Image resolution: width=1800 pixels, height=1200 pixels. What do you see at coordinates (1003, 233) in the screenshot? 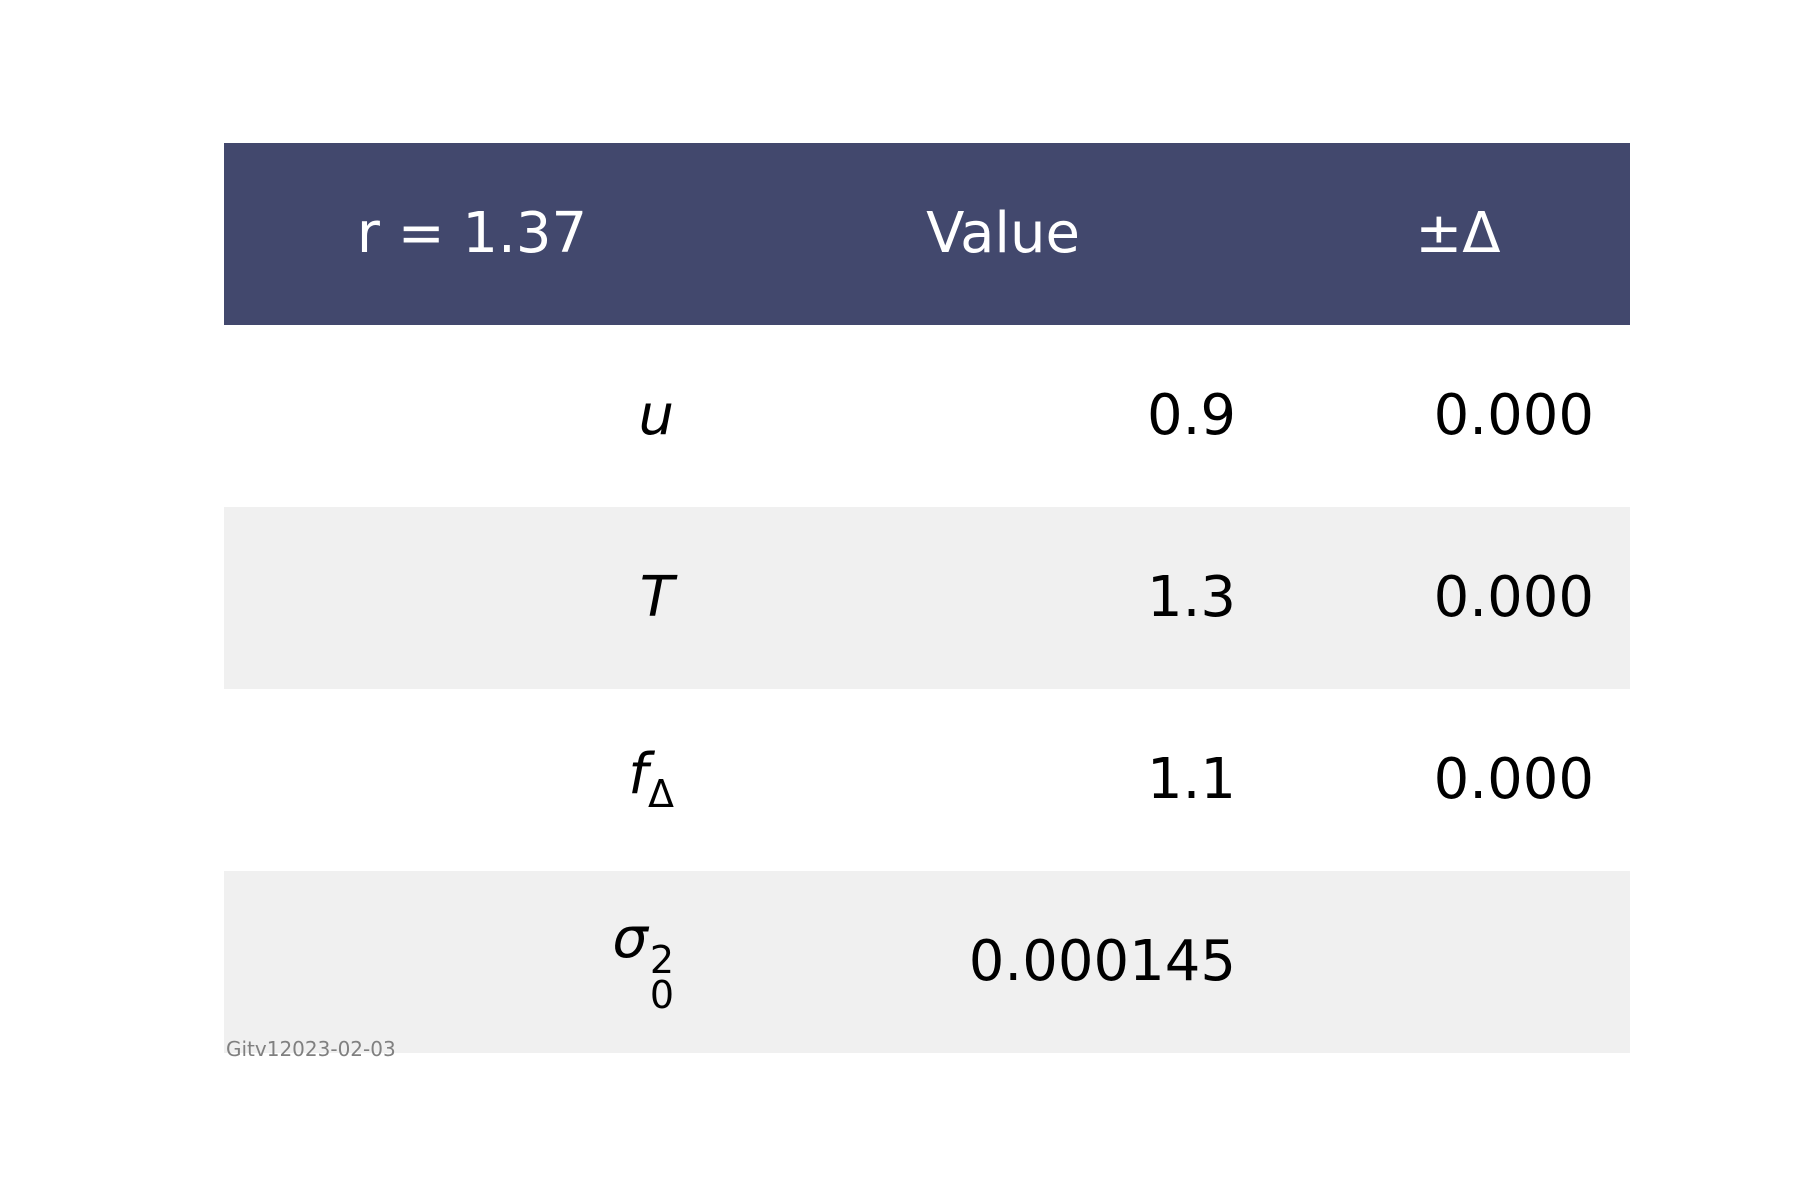
I see `header-col-value: Value` at bounding box center [1003, 233].